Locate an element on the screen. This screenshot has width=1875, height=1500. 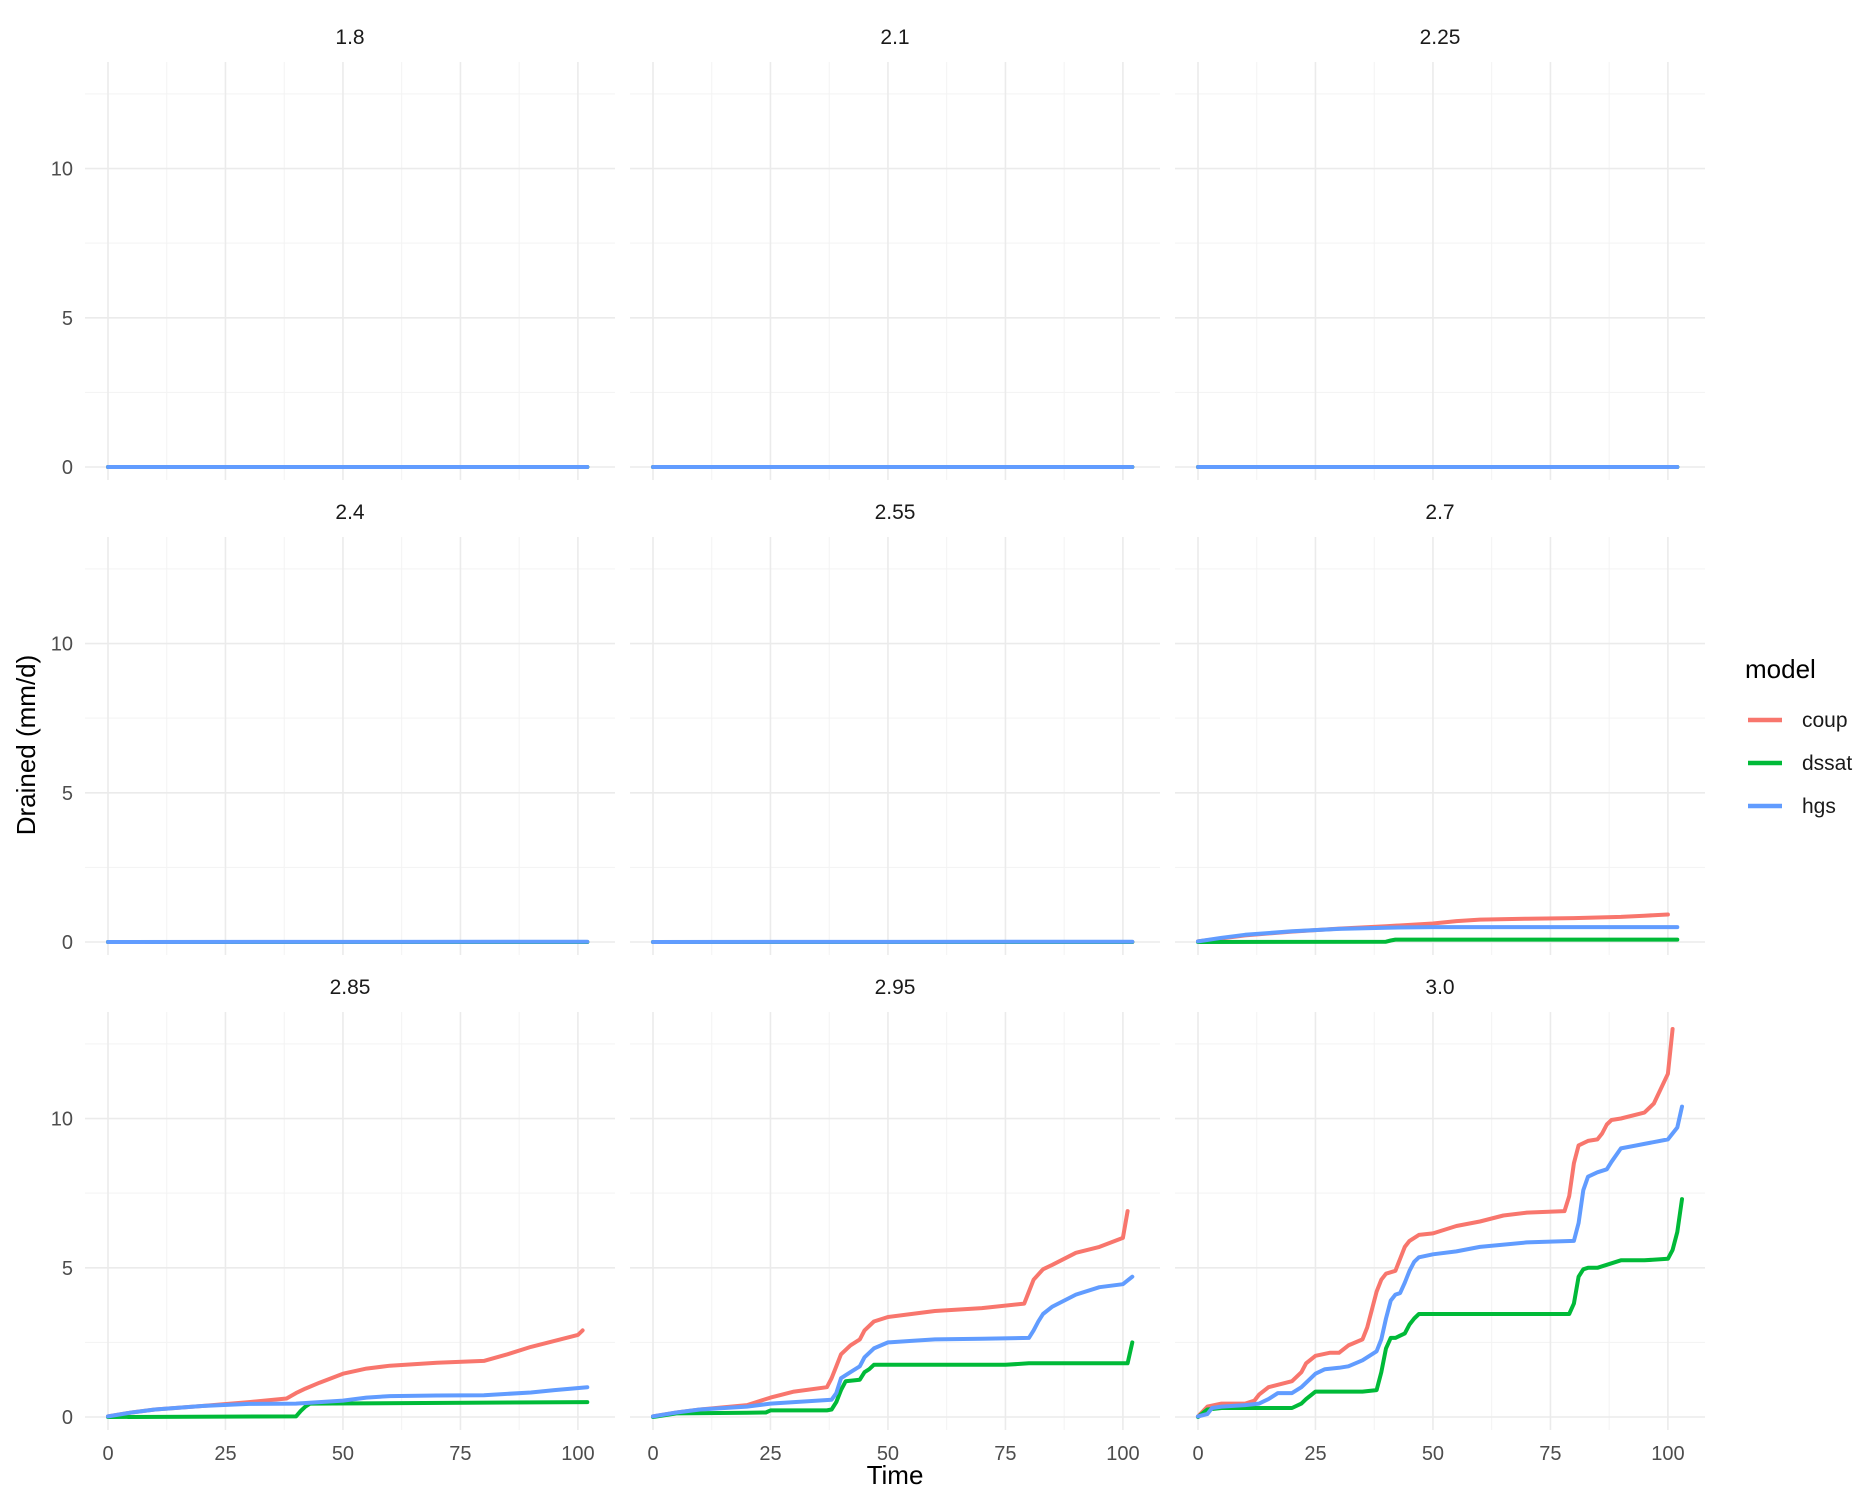
facet-title: 2.25 is located at coordinates (1440, 37).